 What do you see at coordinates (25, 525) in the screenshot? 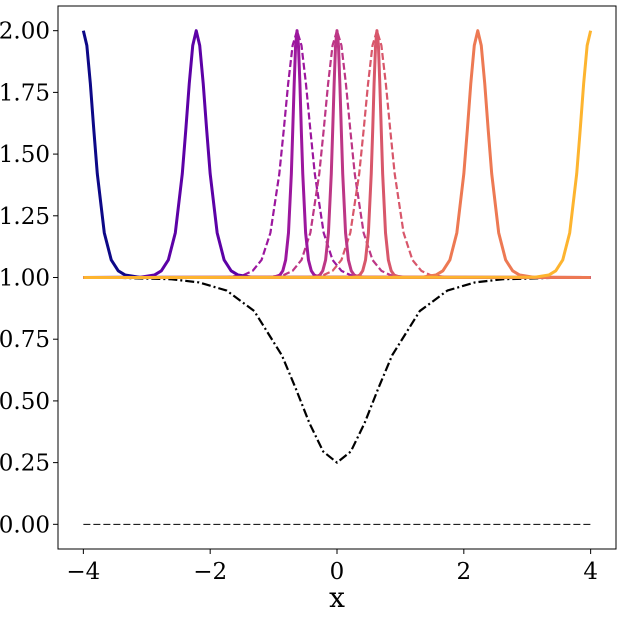
I see `y-tick-label: 0.00` at bounding box center [25, 525].